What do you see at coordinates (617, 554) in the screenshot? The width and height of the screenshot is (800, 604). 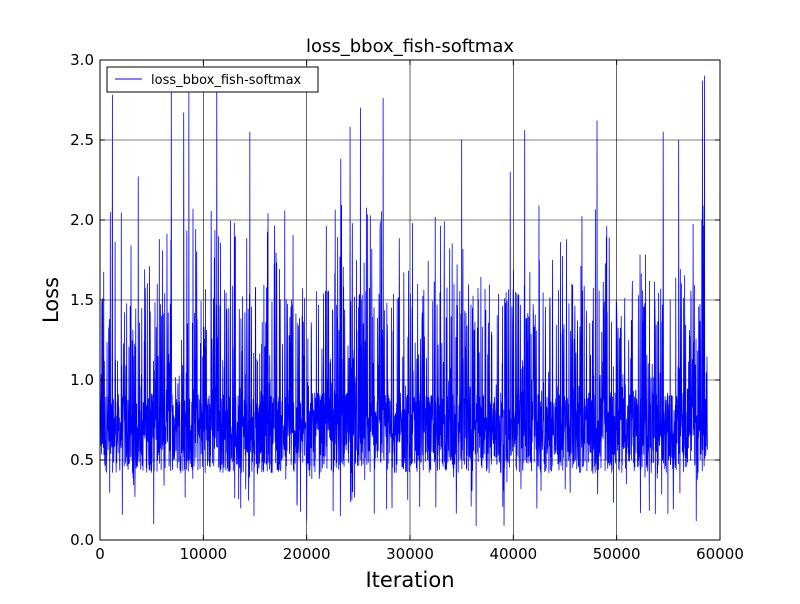 I see `x-tick-label: 50000` at bounding box center [617, 554].